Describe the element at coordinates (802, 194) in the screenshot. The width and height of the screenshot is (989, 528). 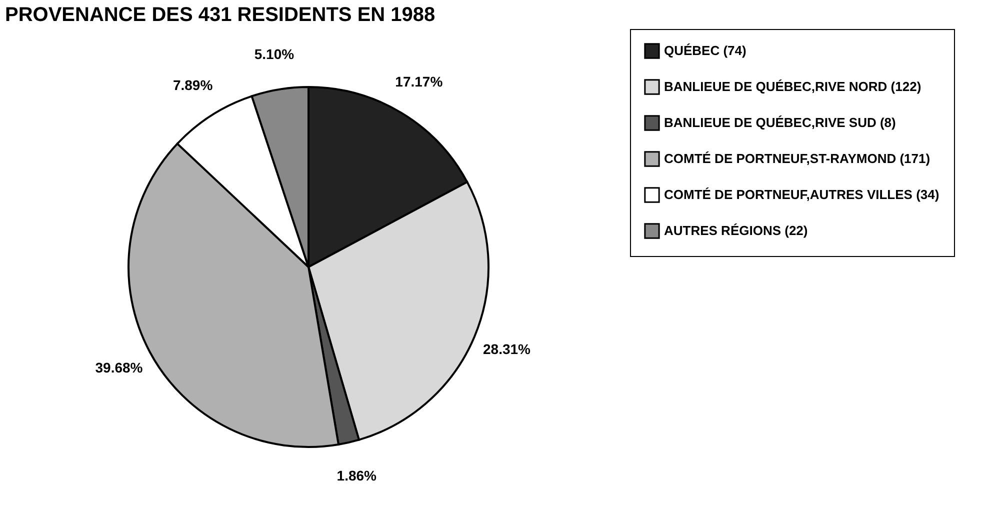
I see `legend-label: COMTÉ DE PORTNEUF,AUTRES VILLES (34)` at that location.